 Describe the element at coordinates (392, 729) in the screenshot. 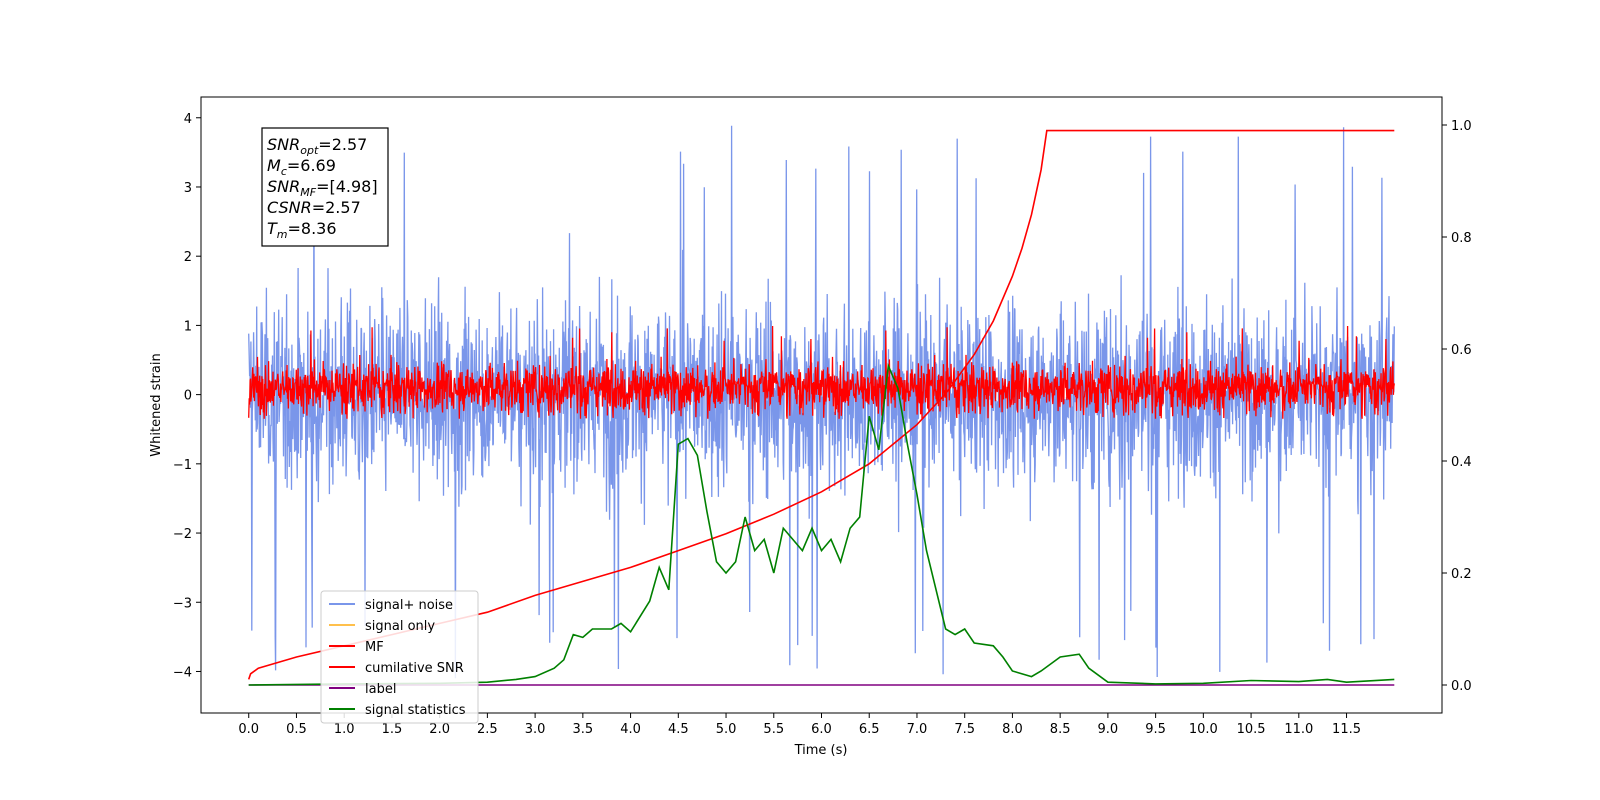

I see `x-tick-label: 1.5` at that location.